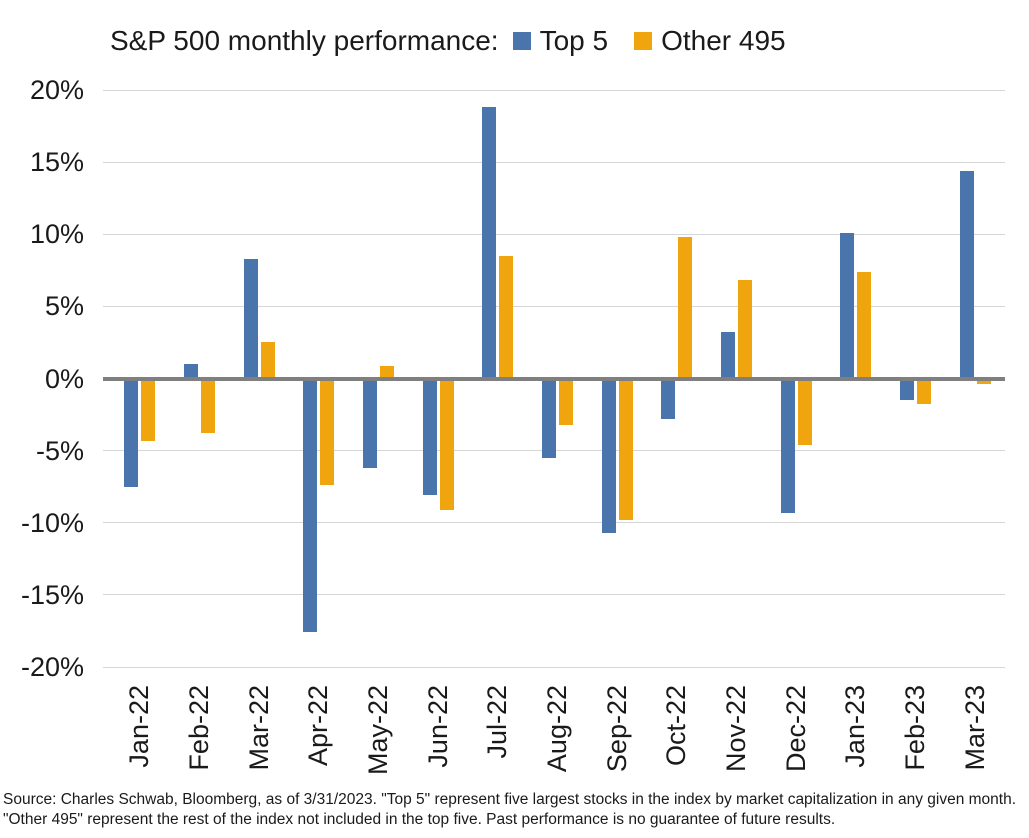 The height and width of the screenshot is (838, 1029). I want to click on x-axis-tick-label: Nov-22, so click(737, 740).